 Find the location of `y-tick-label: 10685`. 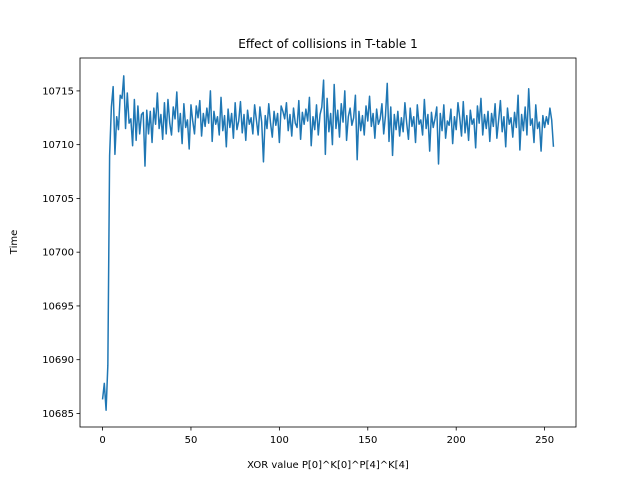

y-tick-label: 10685 is located at coordinates (58, 414).